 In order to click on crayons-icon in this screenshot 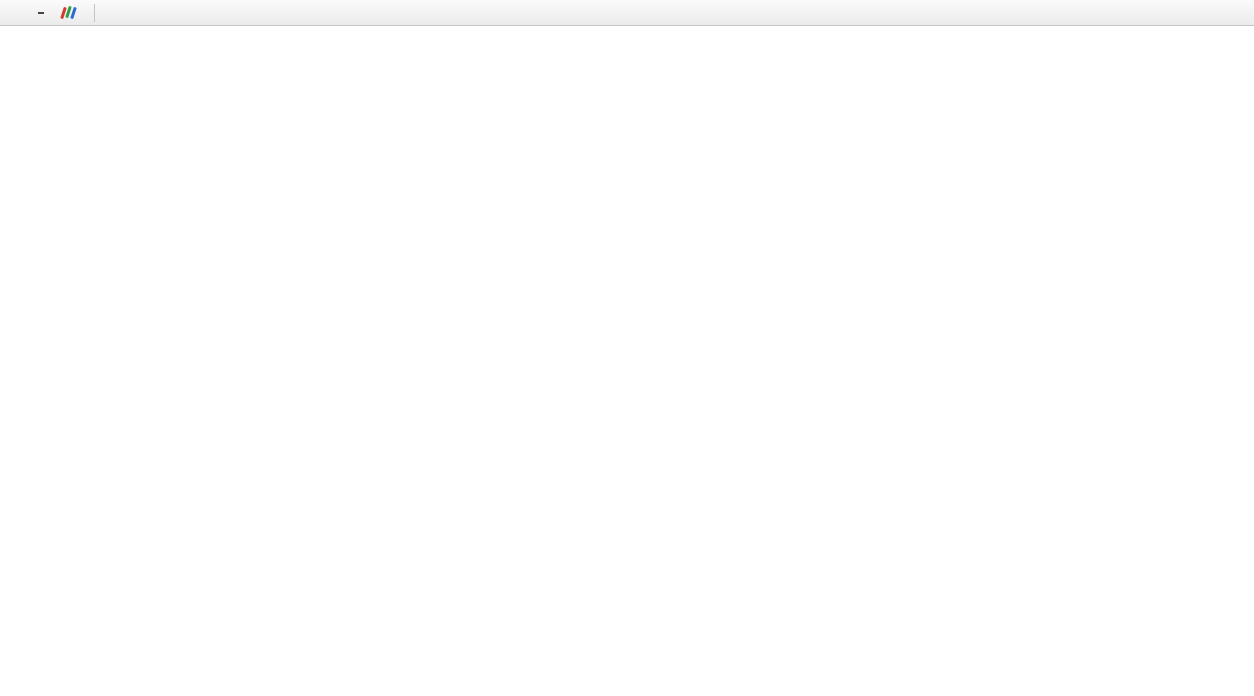, I will do `click(68, 12)`.